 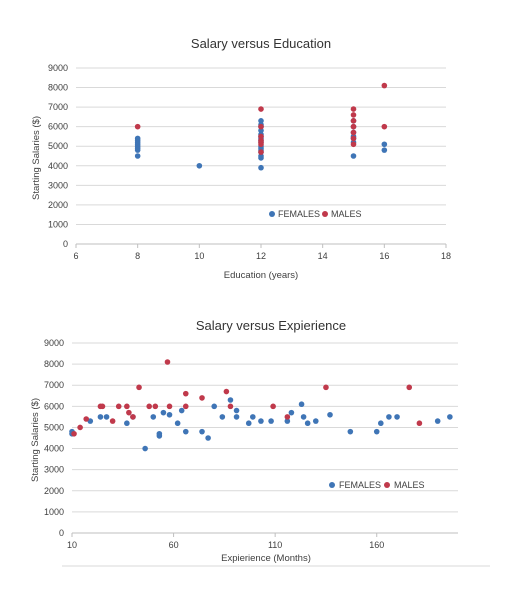 I want to click on x-tick-label: 14, so click(x=323, y=256).